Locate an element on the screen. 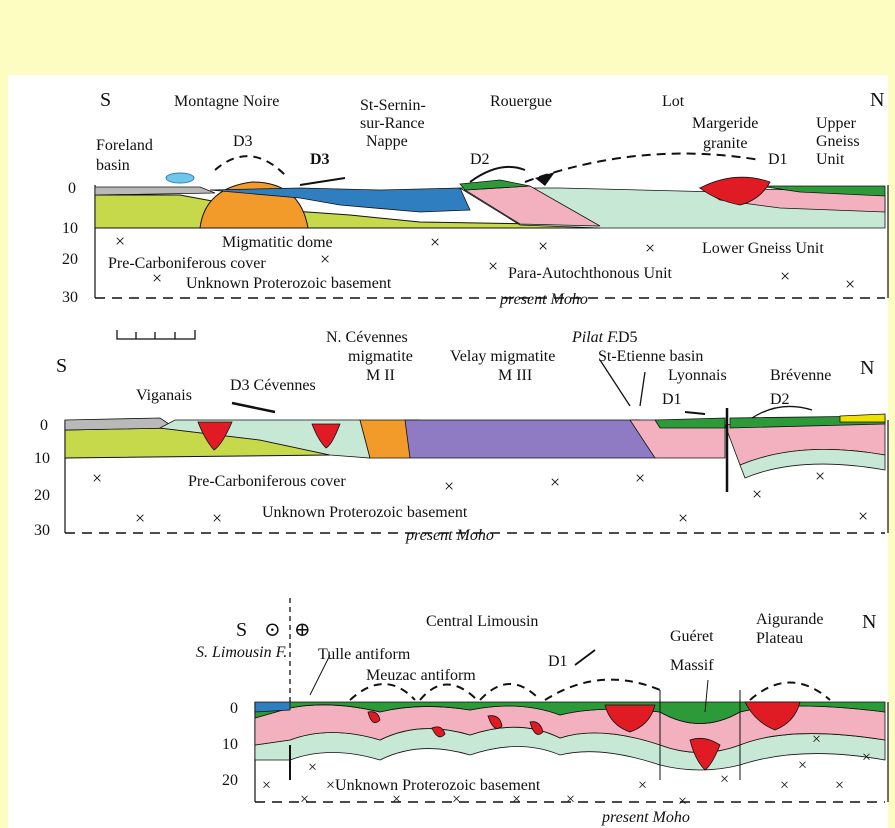 Image resolution: width=895 pixels, height=828 pixels. granite-3a is located at coordinates (374, 717).